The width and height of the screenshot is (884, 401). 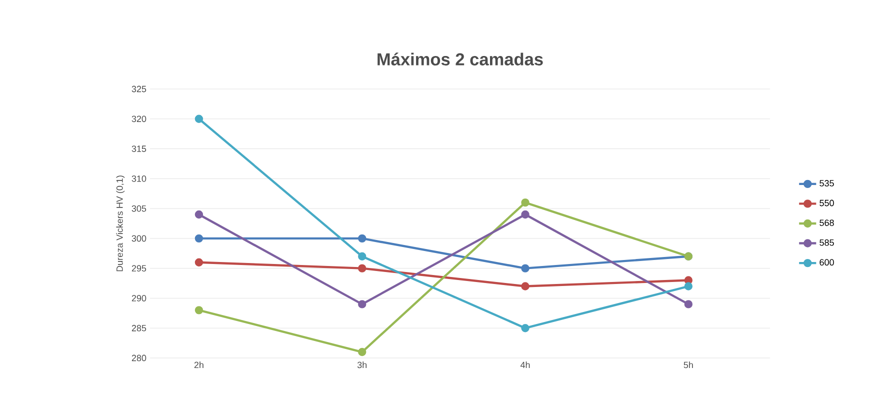 I want to click on y-tick-label: 325, so click(x=139, y=89).